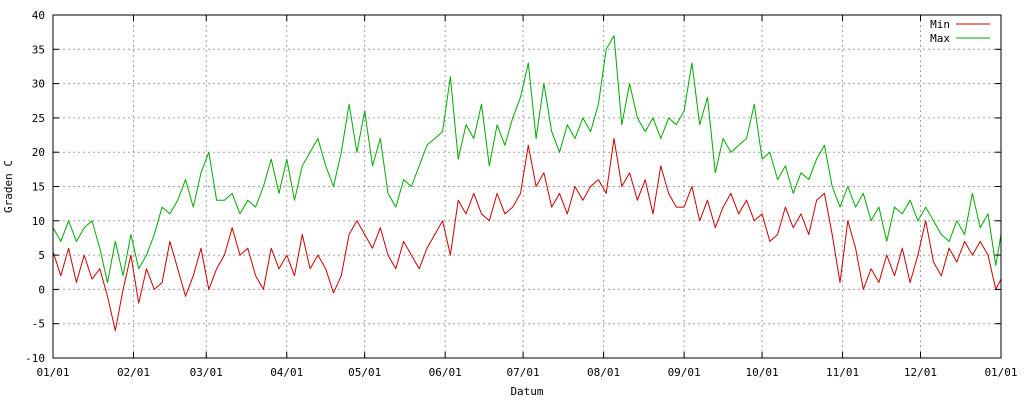 The image size is (1024, 400). Describe the element at coordinates (684, 372) in the screenshot. I see `x-tick-label: 09/01` at that location.